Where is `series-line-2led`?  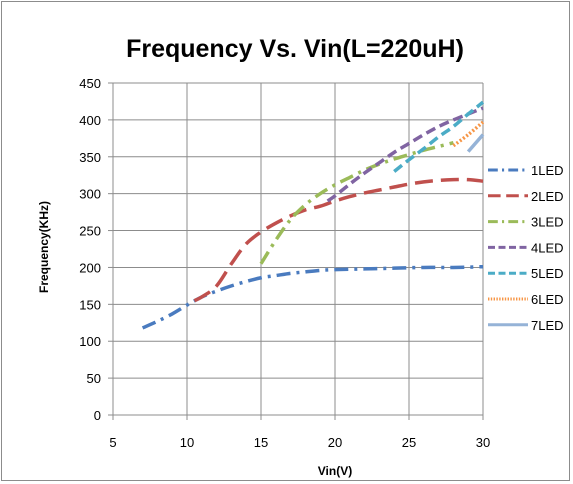
series-line-2led is located at coordinates (338, 240).